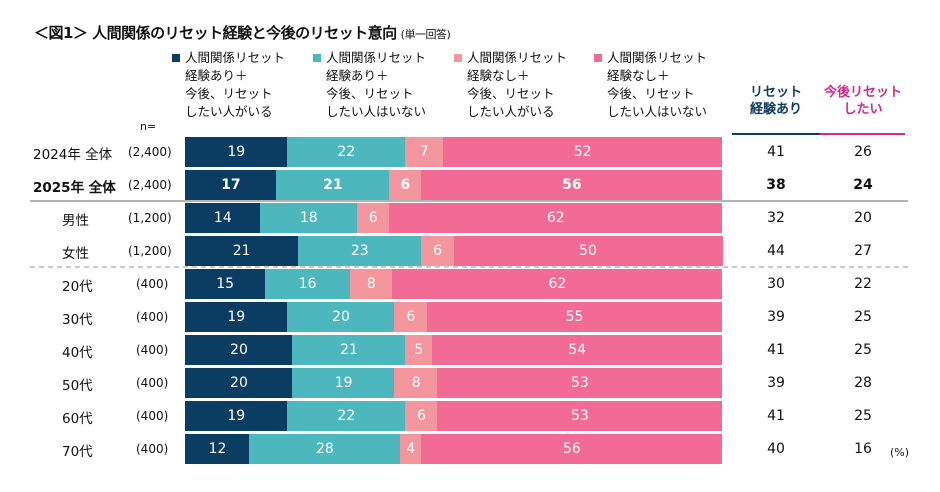 This screenshot has width=940, height=492. Describe the element at coordinates (775, 101) in the screenshot. I see `summary-header: リセット 経験あり` at that location.